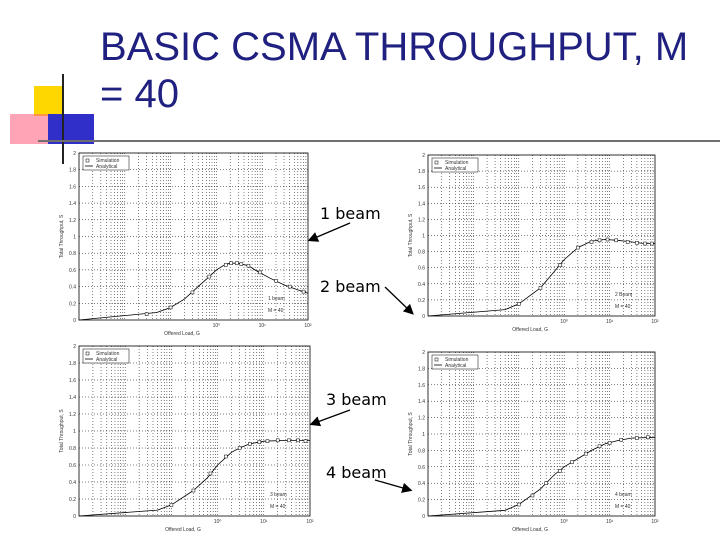  I want to click on decor-vertical-line, so click(63, 119).